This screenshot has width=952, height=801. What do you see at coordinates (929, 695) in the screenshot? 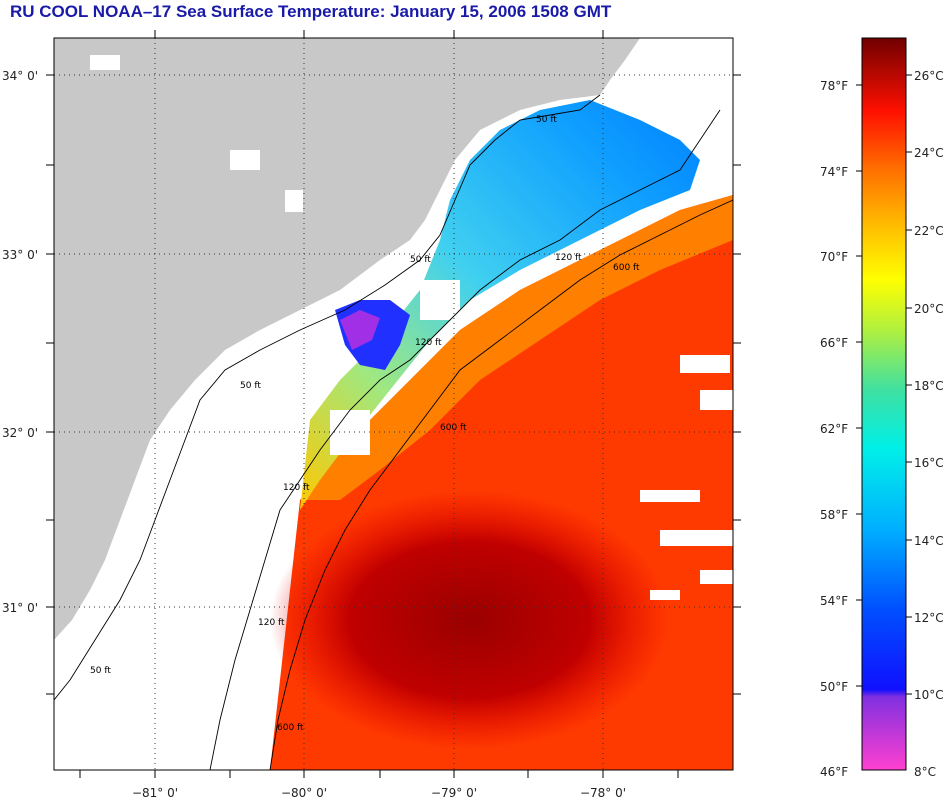
I see `celsius-label: 10°C` at bounding box center [929, 695].